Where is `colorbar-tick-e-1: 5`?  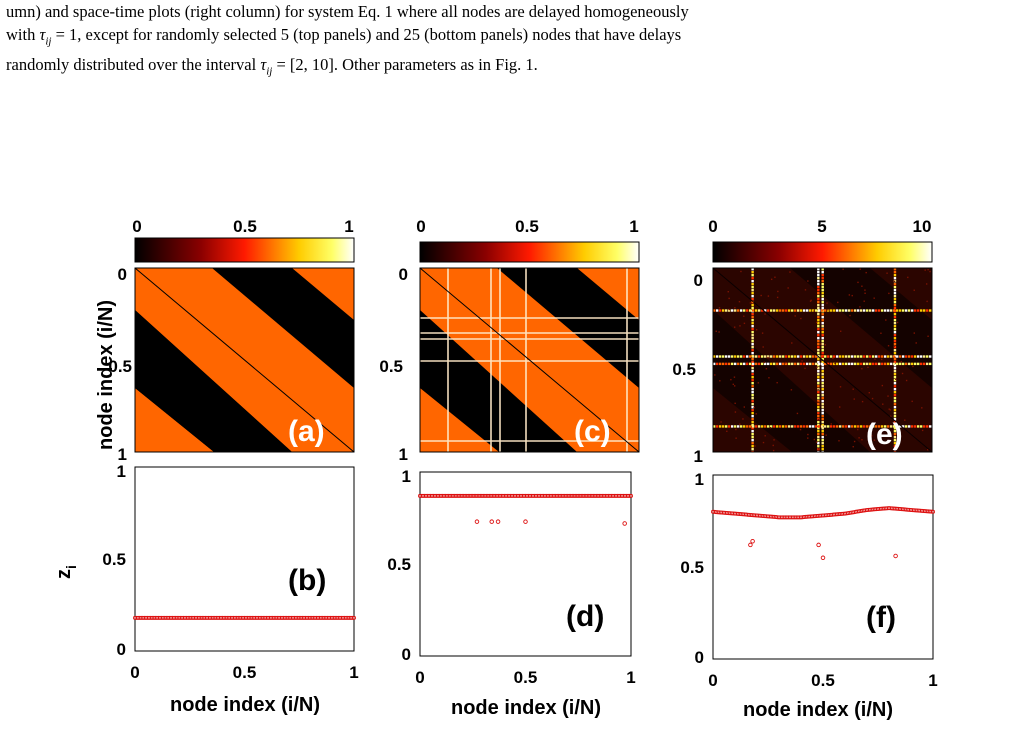 colorbar-tick-e-1: 5 is located at coordinates (821, 226).